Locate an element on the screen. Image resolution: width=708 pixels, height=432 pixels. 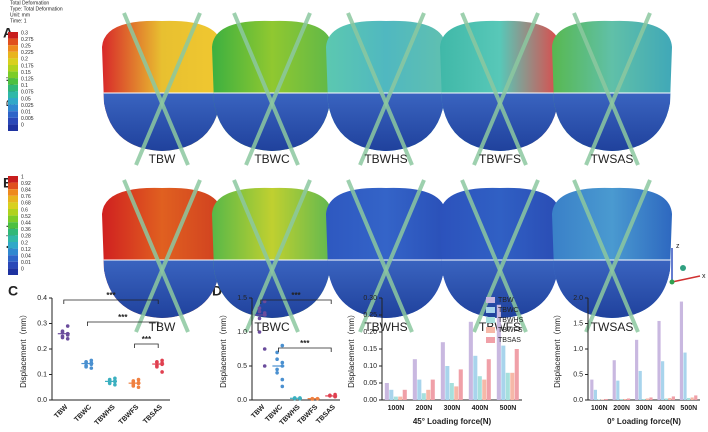
legend-tick: 0.175 is located at coordinates (27, 66).